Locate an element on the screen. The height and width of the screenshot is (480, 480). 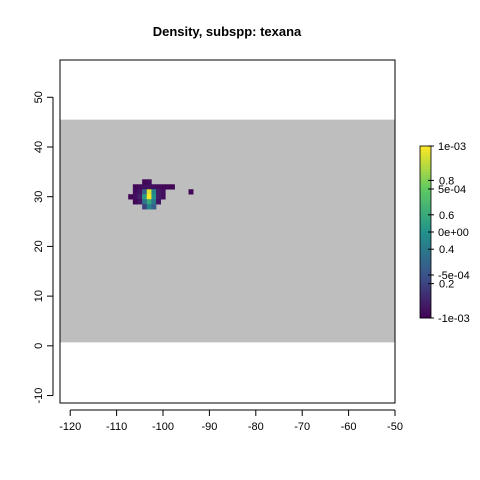
x-tick-label: -60 is located at coordinates (349, 427).